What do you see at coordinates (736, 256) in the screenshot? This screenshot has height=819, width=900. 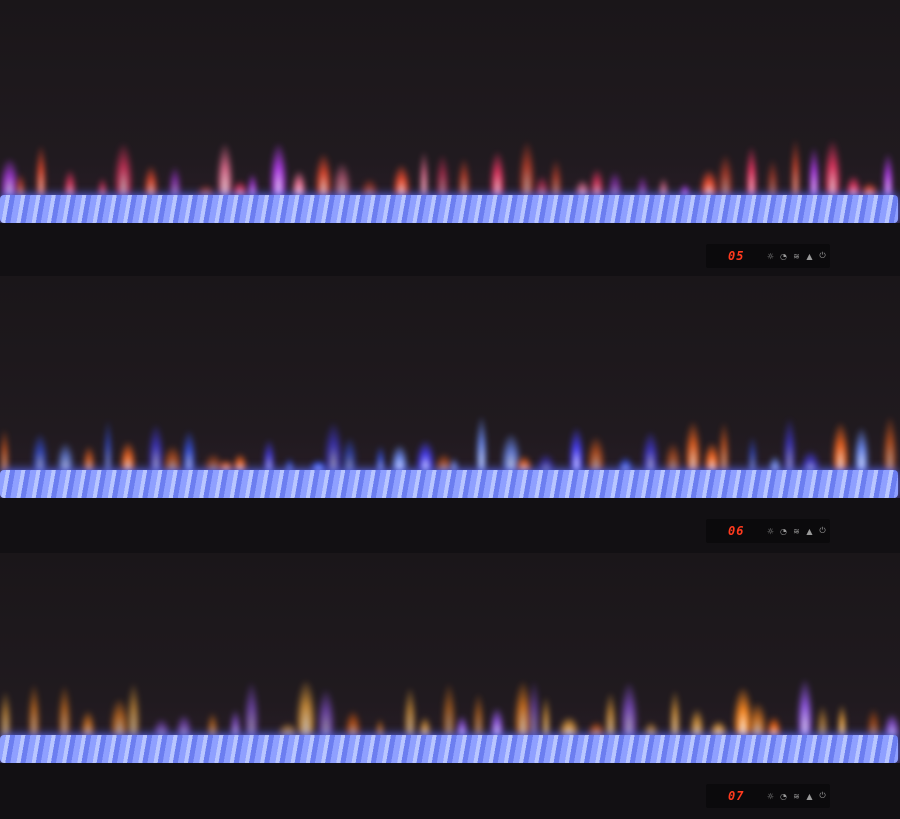 I see `display-readout: 05` at bounding box center [736, 256].